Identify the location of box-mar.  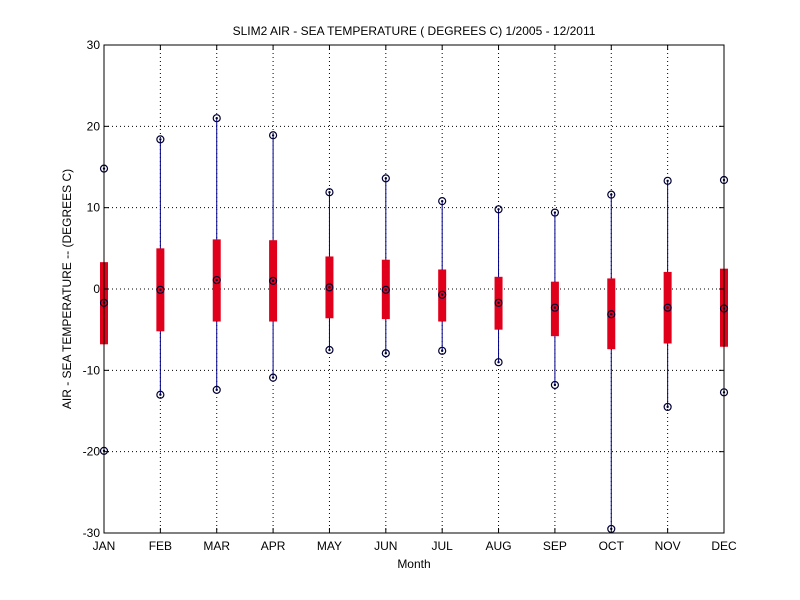
(216, 254).